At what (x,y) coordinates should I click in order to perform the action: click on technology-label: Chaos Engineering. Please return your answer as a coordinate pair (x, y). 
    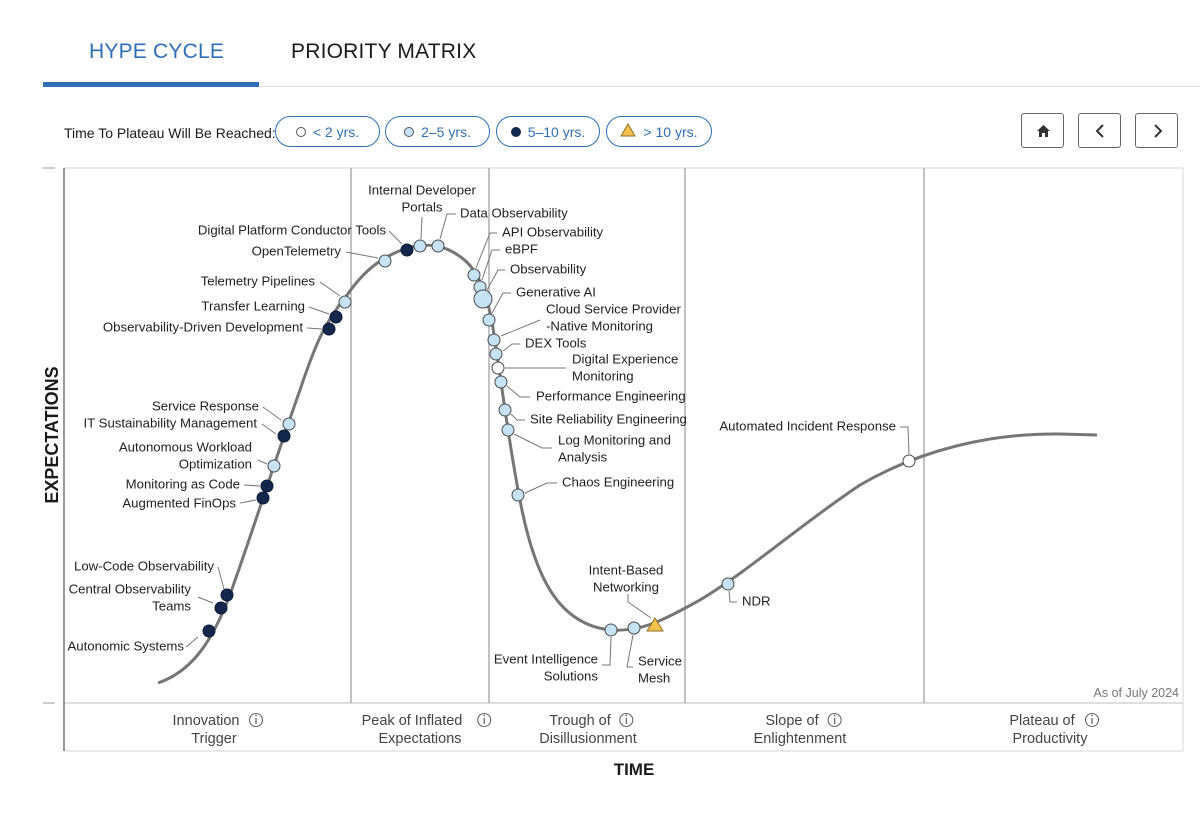
    Looking at the image, I should click on (618, 481).